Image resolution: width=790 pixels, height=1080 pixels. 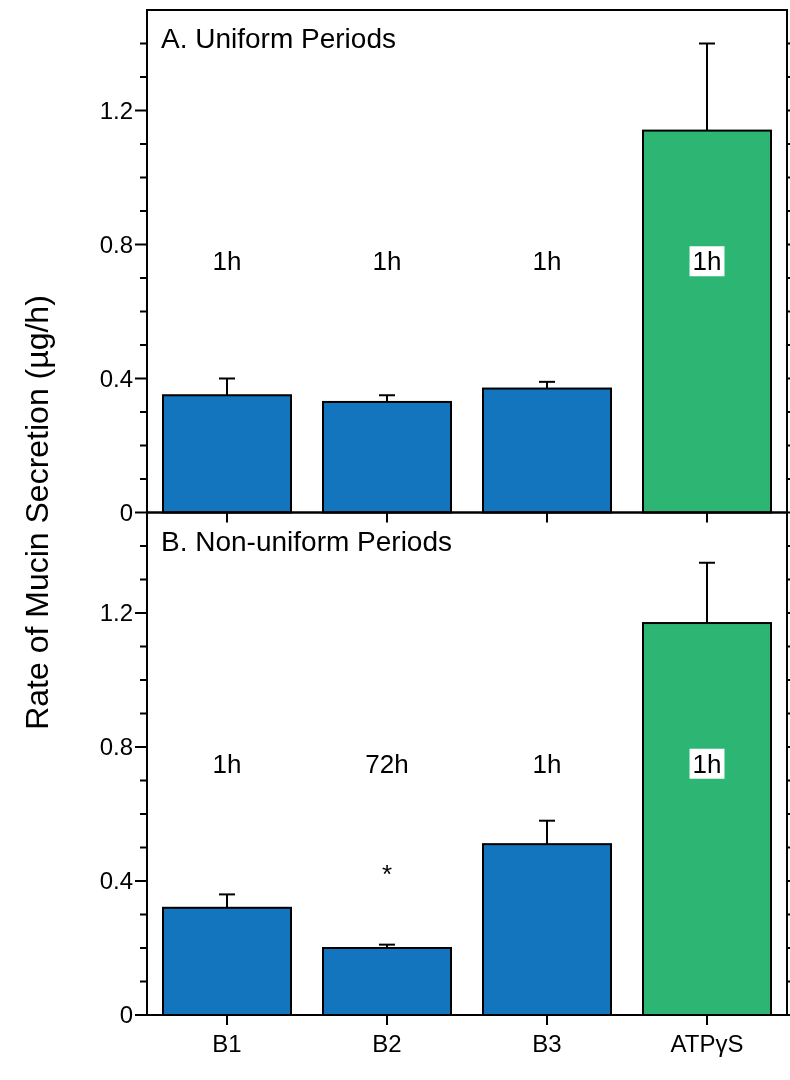 I want to click on x-tick-label: B3, so click(x=547, y=1044).